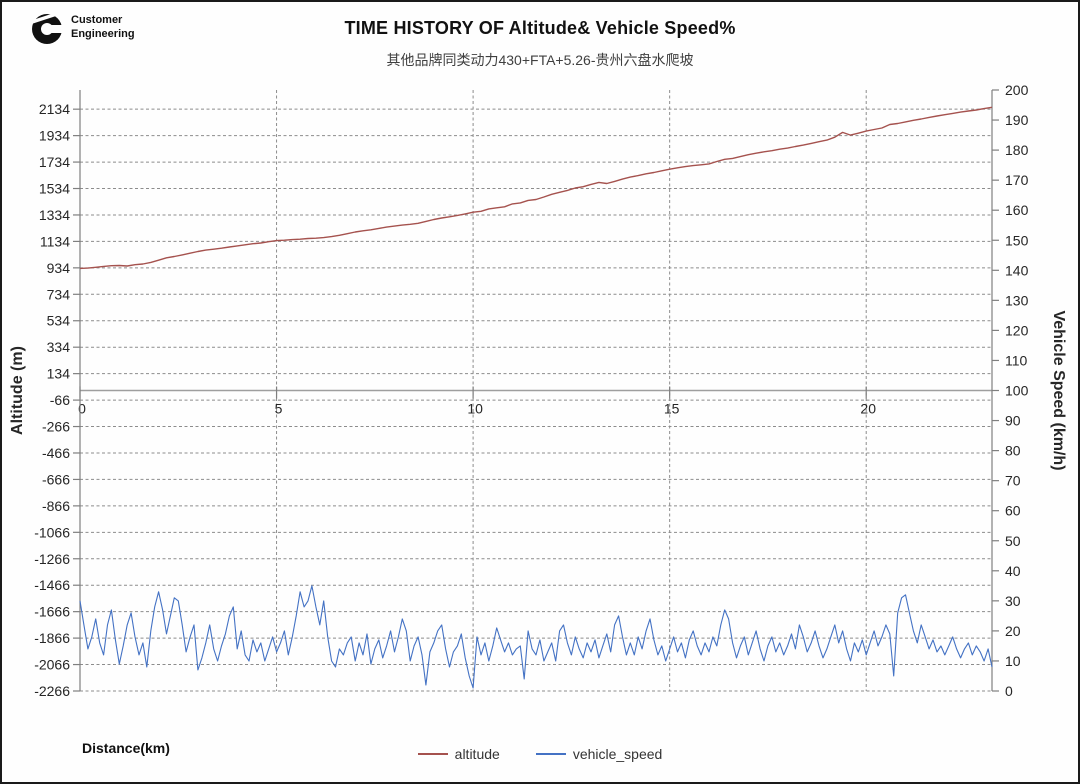 The image size is (1080, 784). Describe the element at coordinates (1013, 631) in the screenshot. I see `right-tick-label: 20` at that location.